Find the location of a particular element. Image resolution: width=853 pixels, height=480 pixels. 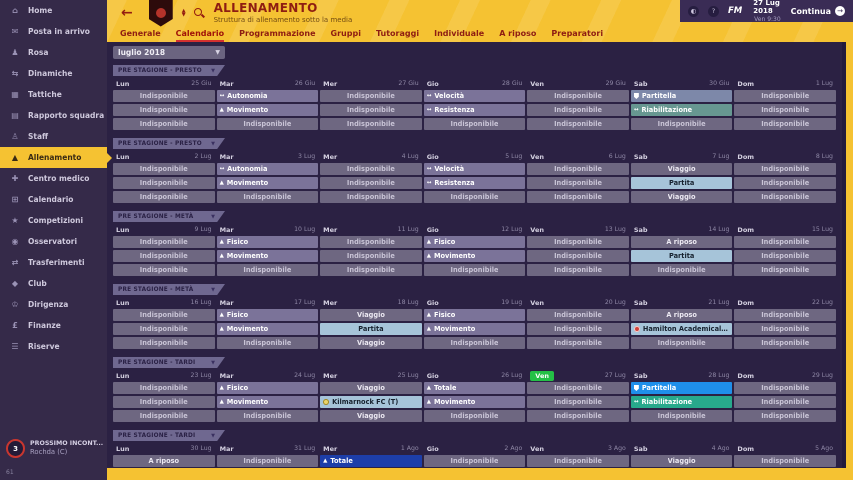

calendar-cell: A riposo is located at coordinates (681, 315).